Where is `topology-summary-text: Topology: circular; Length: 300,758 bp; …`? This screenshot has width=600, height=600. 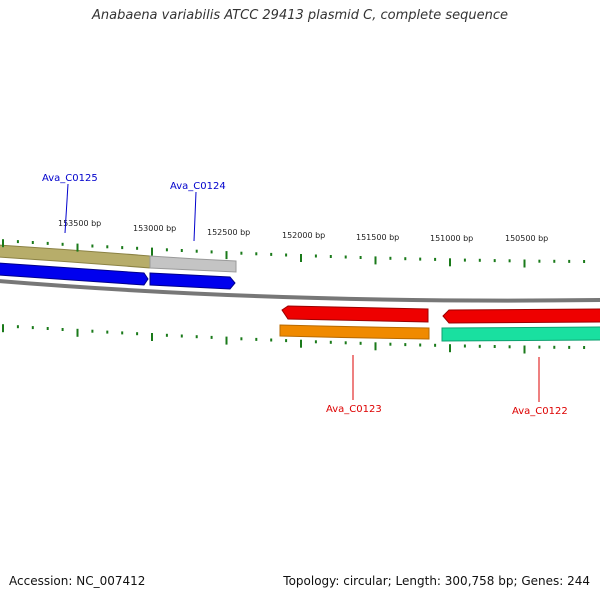 topology-summary-text: Topology: circular; Length: 300,758 bp; … is located at coordinates (436, 581).